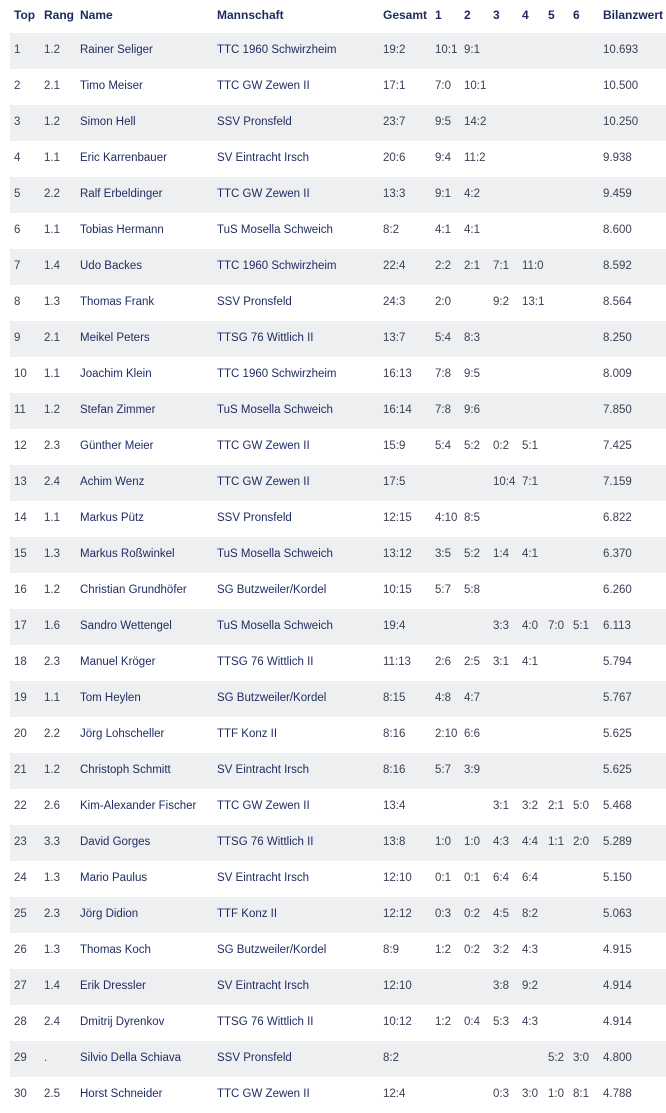  What do you see at coordinates (496, 15) in the screenshot?
I see `column-header-set-3: 3` at bounding box center [496, 15].